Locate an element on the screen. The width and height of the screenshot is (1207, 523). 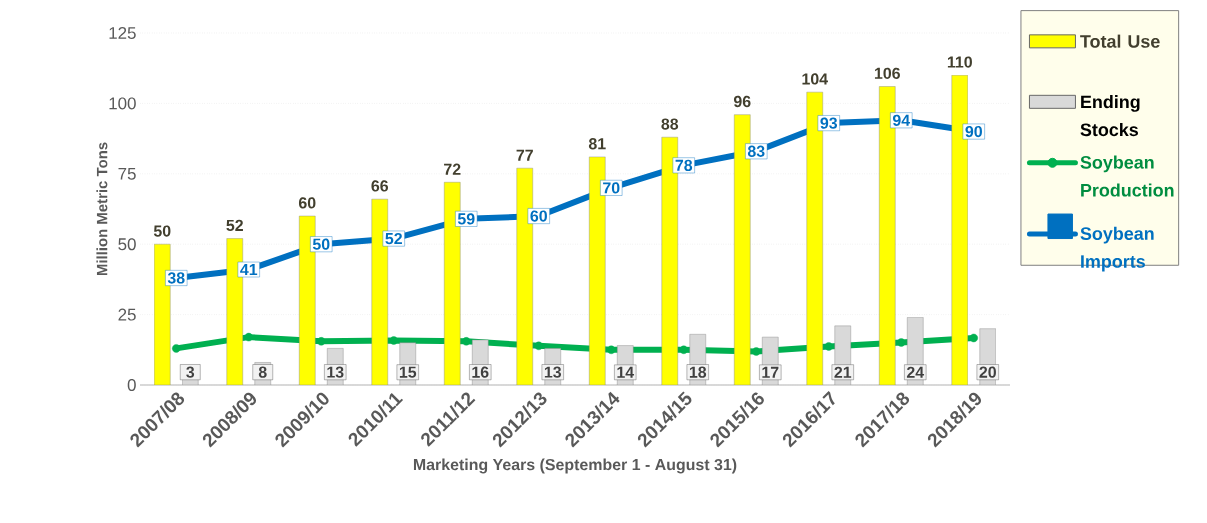
data-label: 24 is located at coordinates (915, 372).